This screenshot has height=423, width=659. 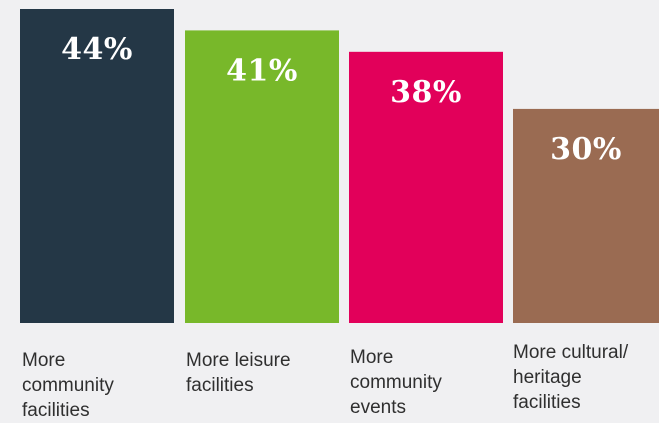 I want to click on category-label-leisure-facilities: More leisure facilities, so click(x=238, y=373).